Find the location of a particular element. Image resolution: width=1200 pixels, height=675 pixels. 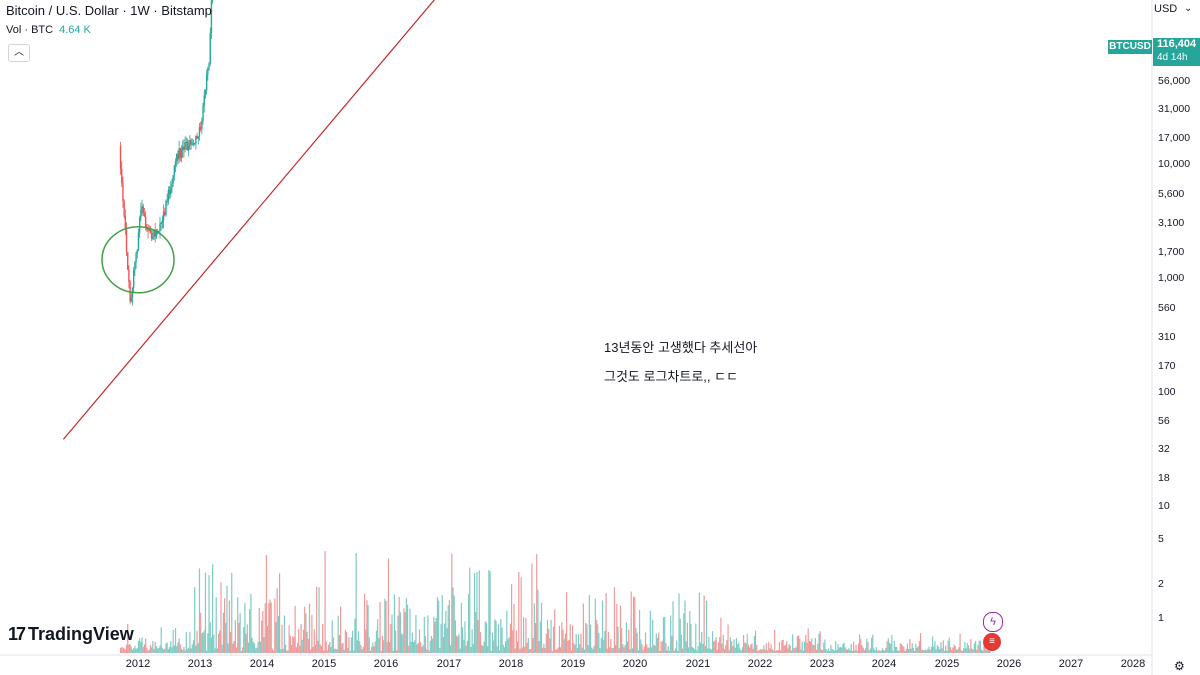

logo-text: TradingView is located at coordinates (81, 634).